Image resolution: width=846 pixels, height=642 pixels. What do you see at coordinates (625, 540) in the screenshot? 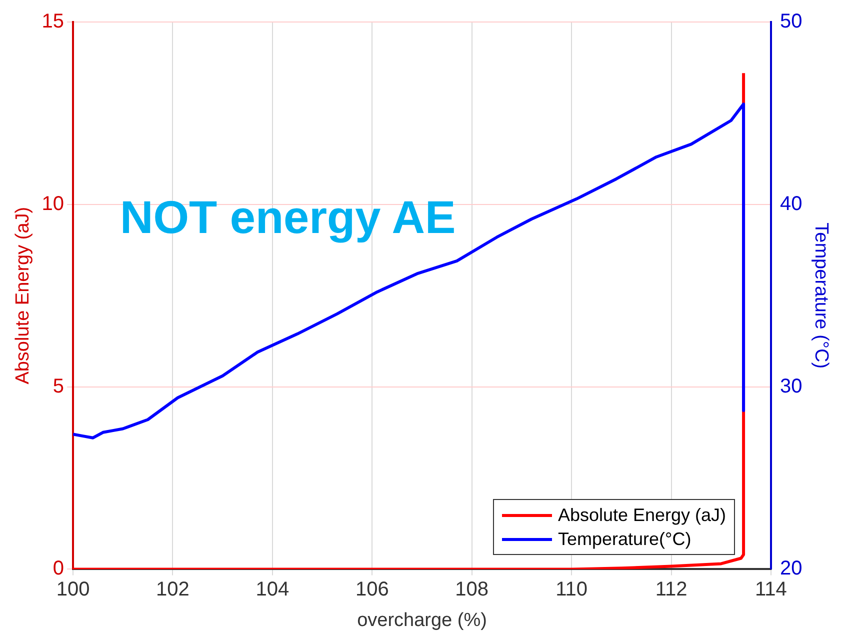
I see `legend-label: Temperature(°C)` at bounding box center [625, 540].